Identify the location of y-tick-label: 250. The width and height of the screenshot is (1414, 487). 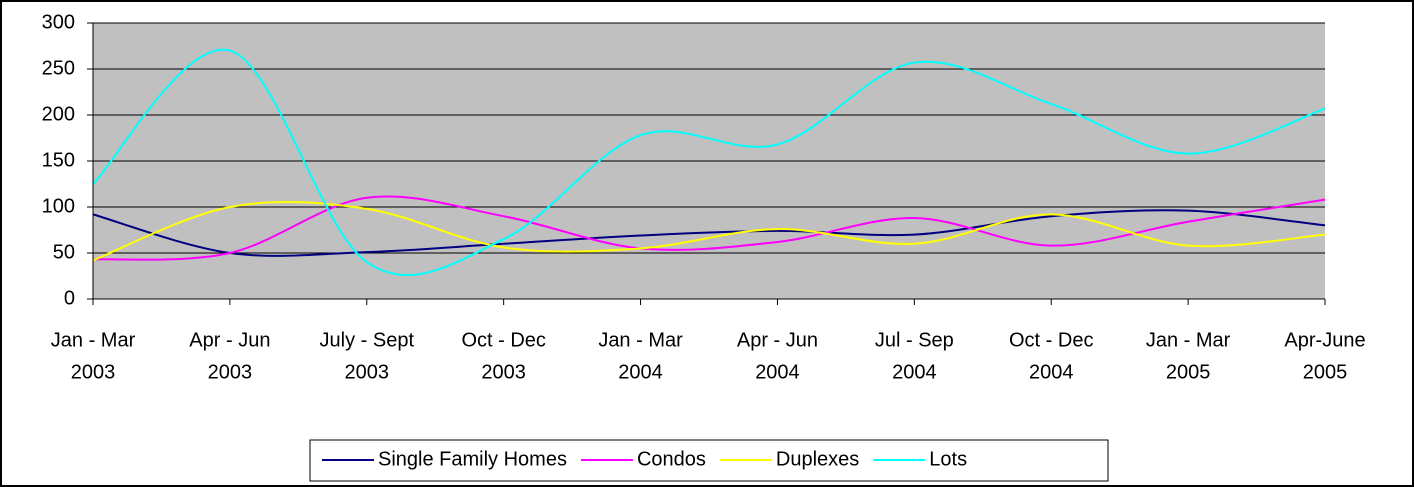
(58, 68).